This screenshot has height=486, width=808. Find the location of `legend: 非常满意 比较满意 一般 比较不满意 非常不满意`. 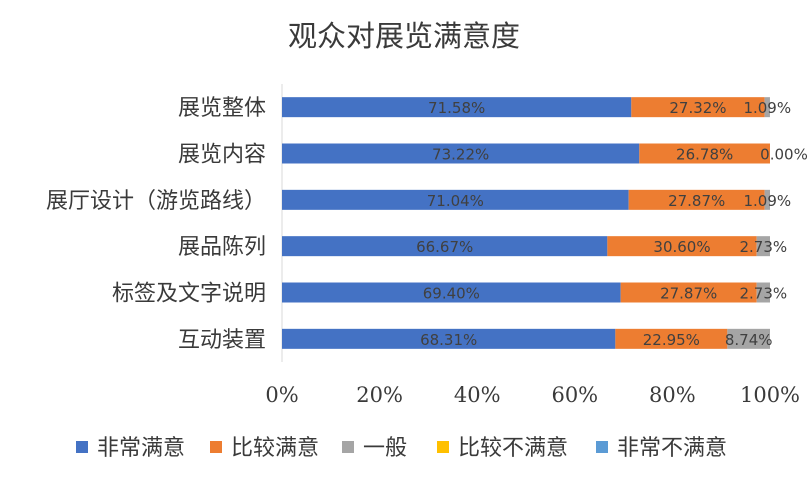

legend: 非常满意 比较满意 一般 比较不满意 非常不满意 is located at coordinates (401, 448).